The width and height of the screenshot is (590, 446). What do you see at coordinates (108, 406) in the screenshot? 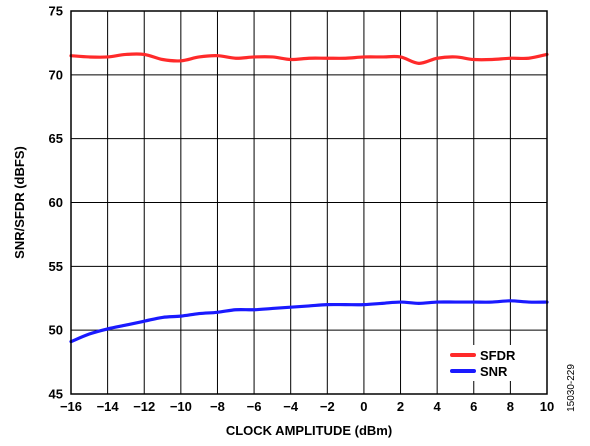
I see `x-tick-label: −14` at bounding box center [108, 406].